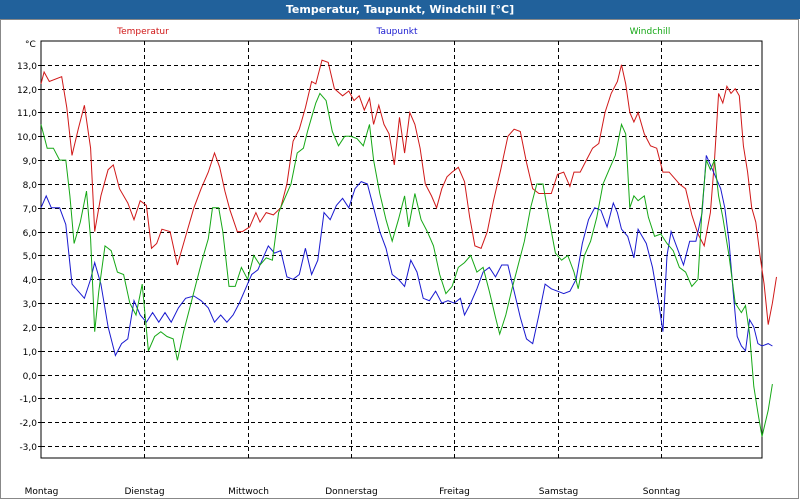 This screenshot has width=800, height=500. Describe the element at coordinates (30, 329) in the screenshot. I see `y-tick-label: 2,0` at that location.